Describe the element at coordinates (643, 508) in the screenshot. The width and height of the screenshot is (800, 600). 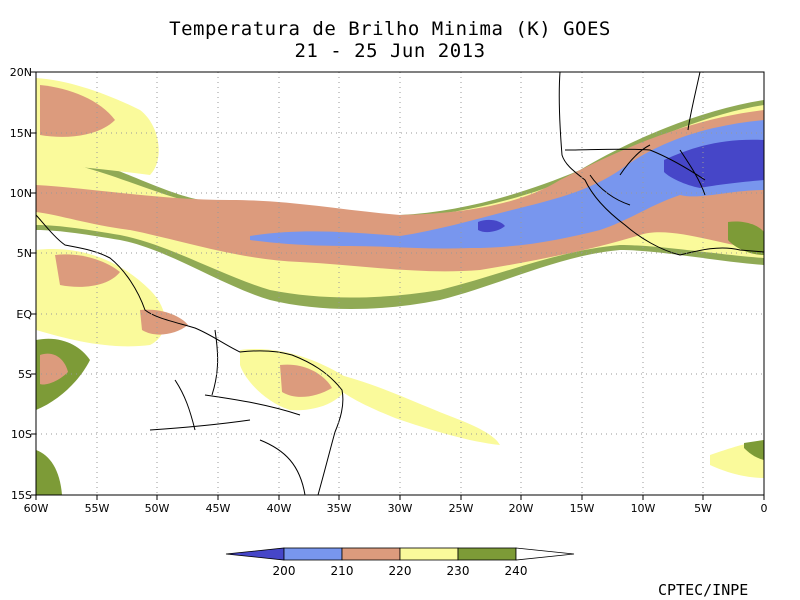
I see `lon-label: 10W` at that location.